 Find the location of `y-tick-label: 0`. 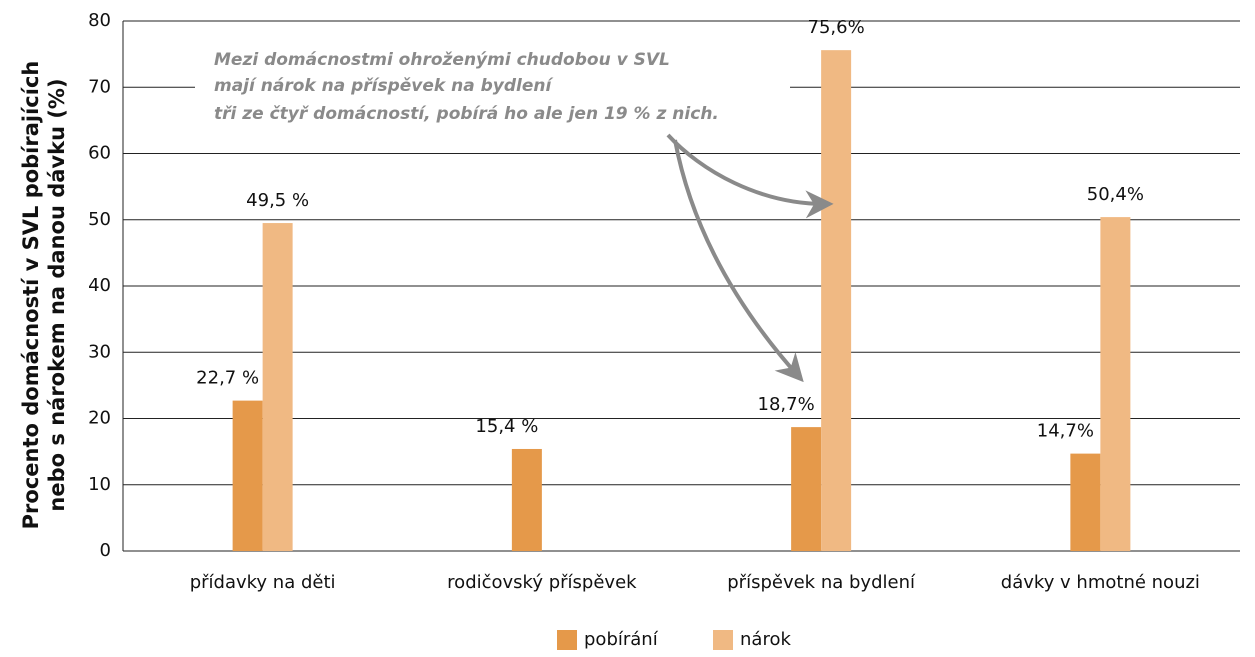

y-tick-label: 0 is located at coordinates (105, 550).